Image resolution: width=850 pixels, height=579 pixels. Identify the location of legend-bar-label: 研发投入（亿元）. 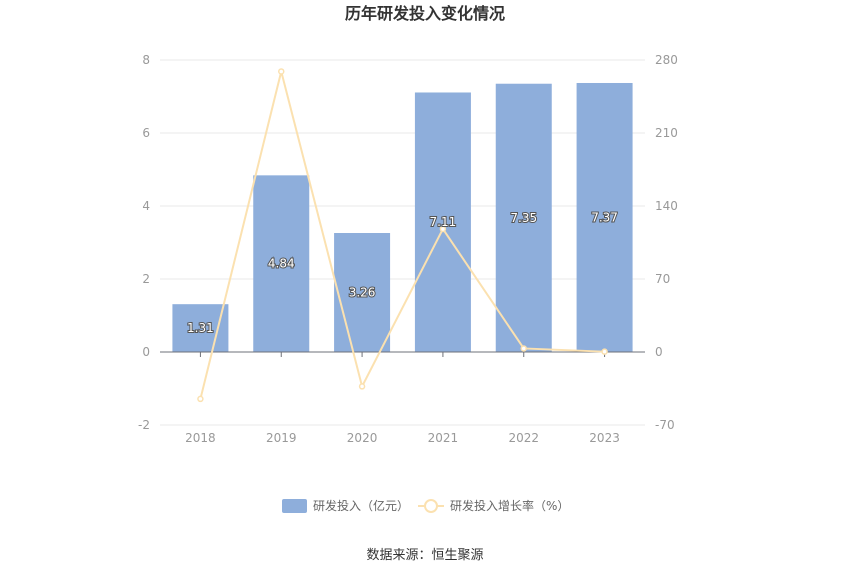
(361, 505).